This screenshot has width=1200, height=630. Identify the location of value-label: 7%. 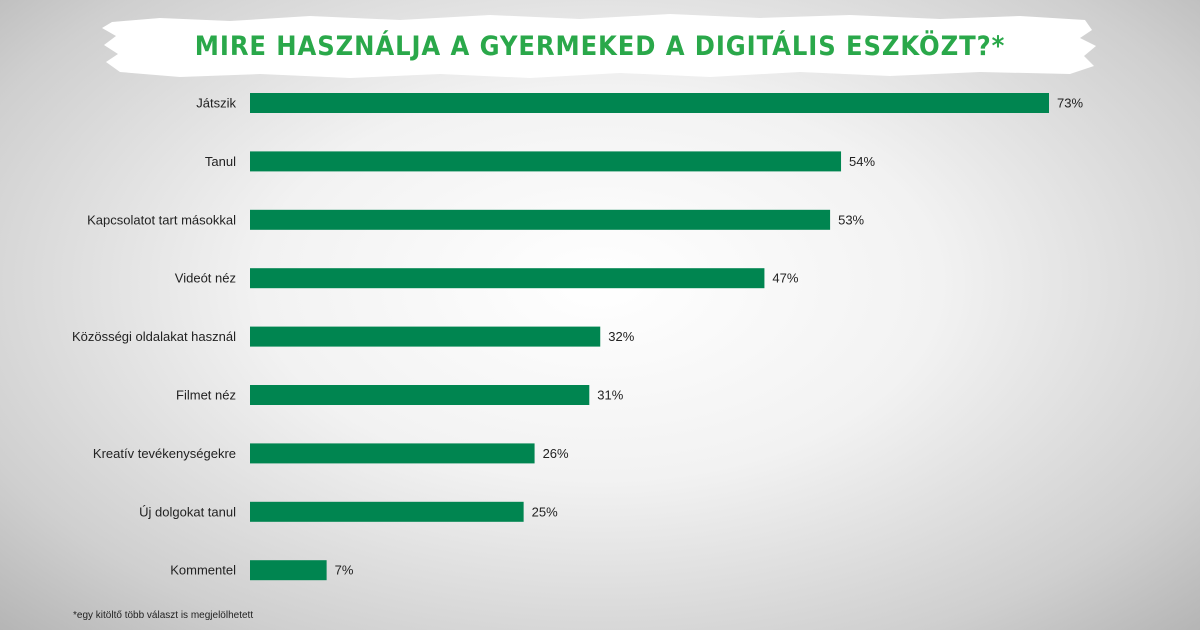
(344, 570).